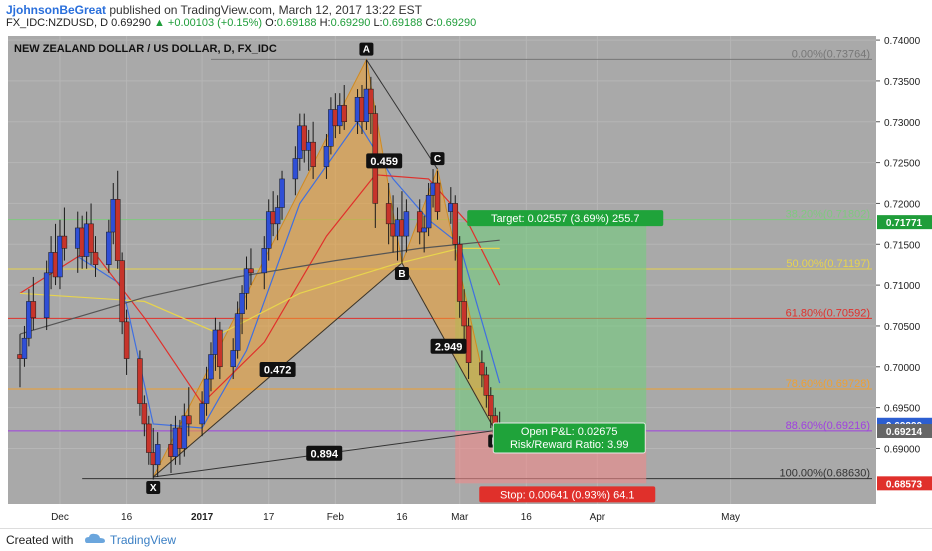 This screenshot has height=551, width=932. I want to click on time-axis, so click(442, 516).